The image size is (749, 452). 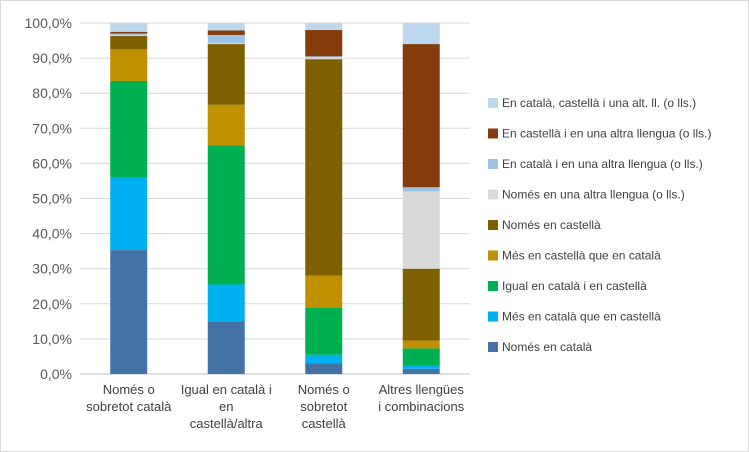 What do you see at coordinates (48, 23) in the screenshot?
I see `y-tick-label: 100,0%` at bounding box center [48, 23].